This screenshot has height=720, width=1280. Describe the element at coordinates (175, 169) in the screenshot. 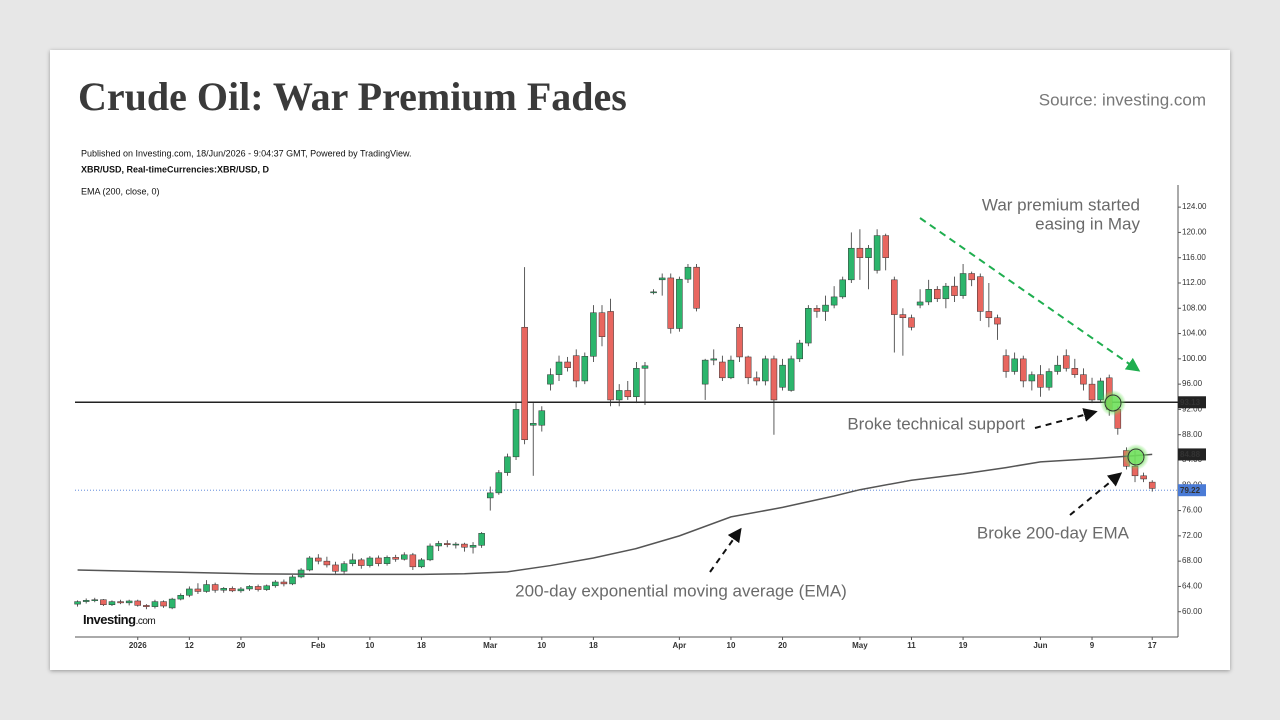

I see `symbol: XBR/USD, Real-timeCurrencies:XBR/USD, D` at that location.